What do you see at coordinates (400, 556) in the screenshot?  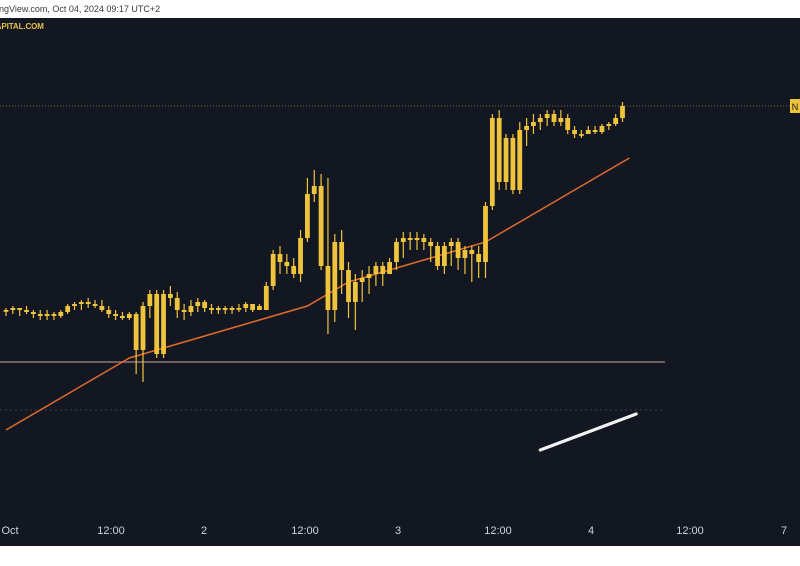 I see `bottom-strip` at bounding box center [400, 556].